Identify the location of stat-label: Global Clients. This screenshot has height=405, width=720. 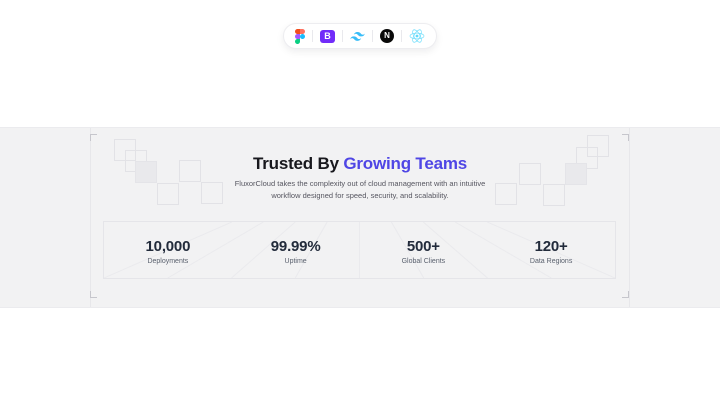
(423, 261).